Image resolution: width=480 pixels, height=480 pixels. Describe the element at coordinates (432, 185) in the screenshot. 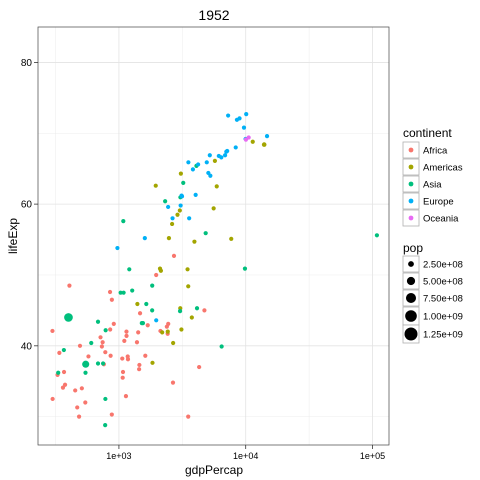

I see `legend-label-asia: Asia` at that location.